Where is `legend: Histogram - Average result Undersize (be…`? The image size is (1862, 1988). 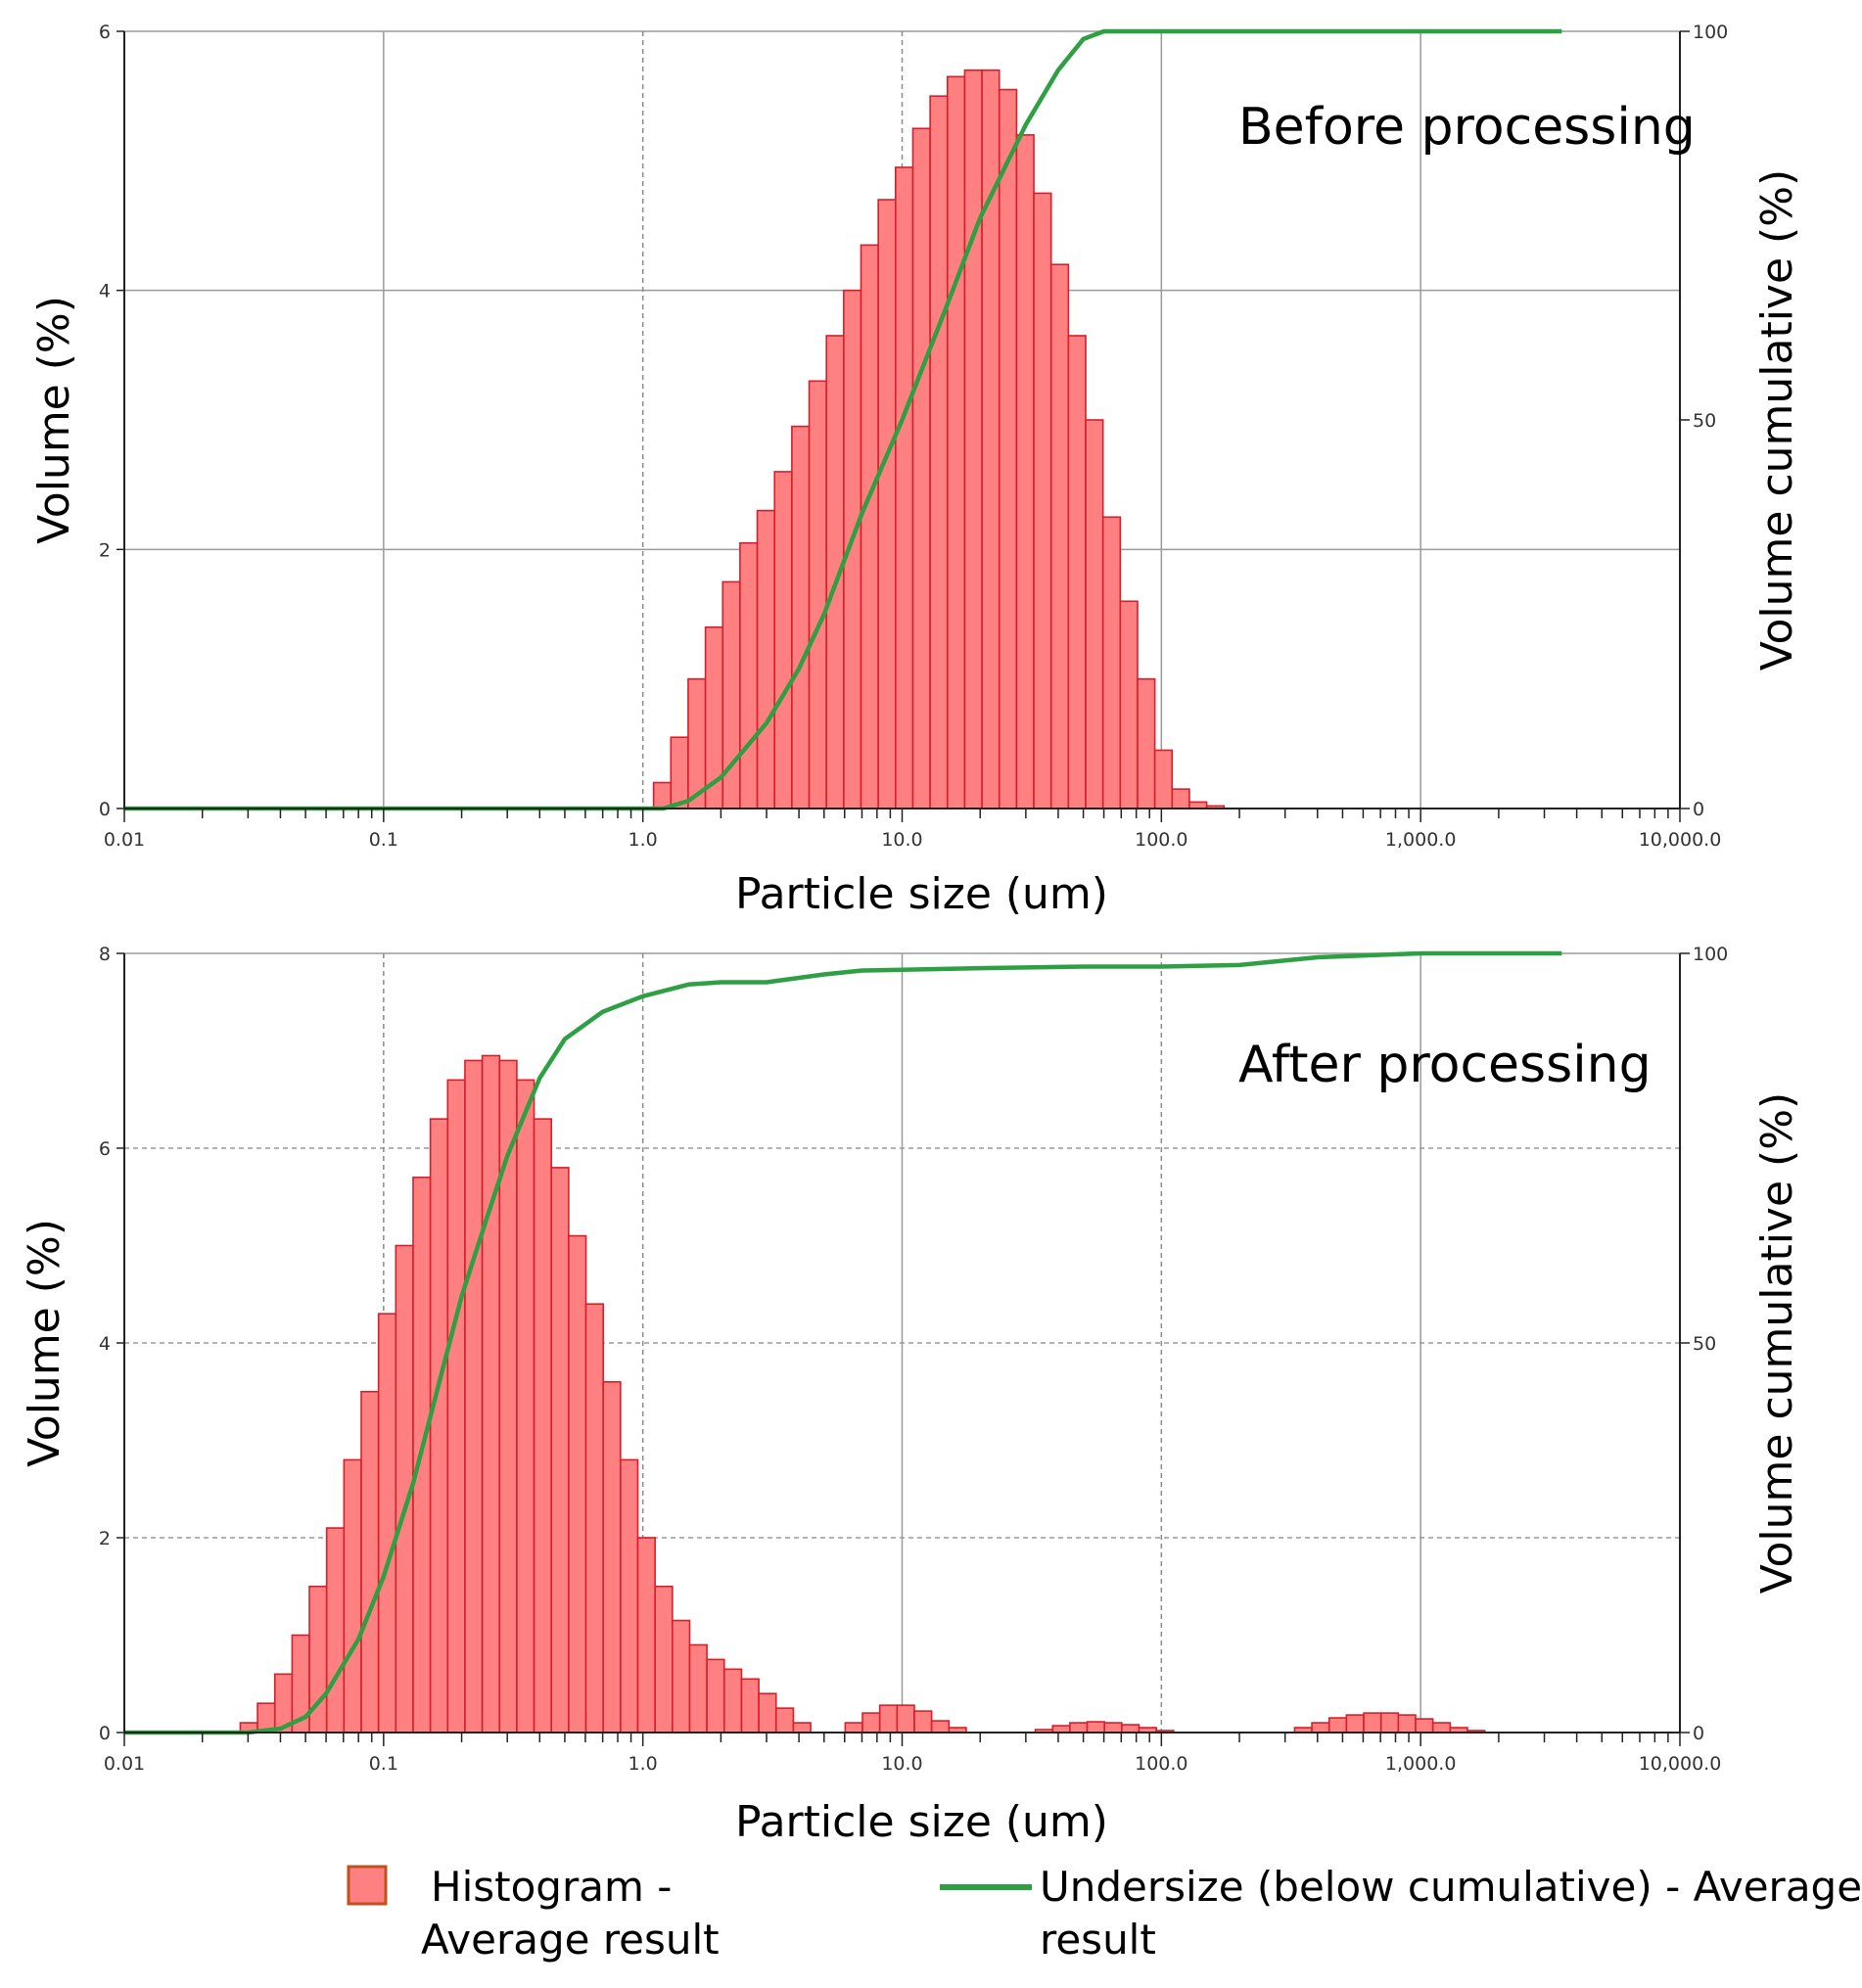
legend: Histogram - Average result Undersize (be… is located at coordinates (1105, 1913).